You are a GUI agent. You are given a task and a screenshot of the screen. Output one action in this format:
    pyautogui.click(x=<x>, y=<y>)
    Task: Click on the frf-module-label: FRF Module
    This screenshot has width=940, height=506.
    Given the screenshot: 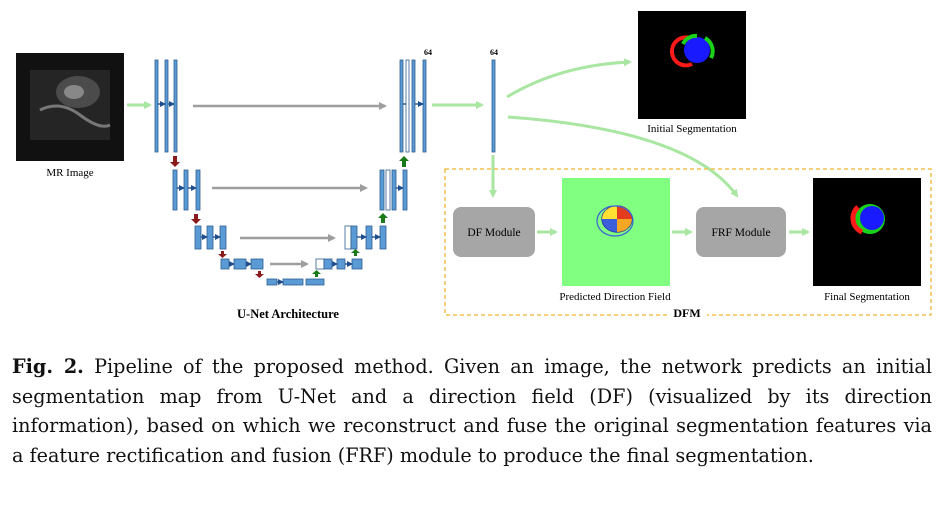 What is the action you would take?
    pyautogui.click(x=740, y=233)
    